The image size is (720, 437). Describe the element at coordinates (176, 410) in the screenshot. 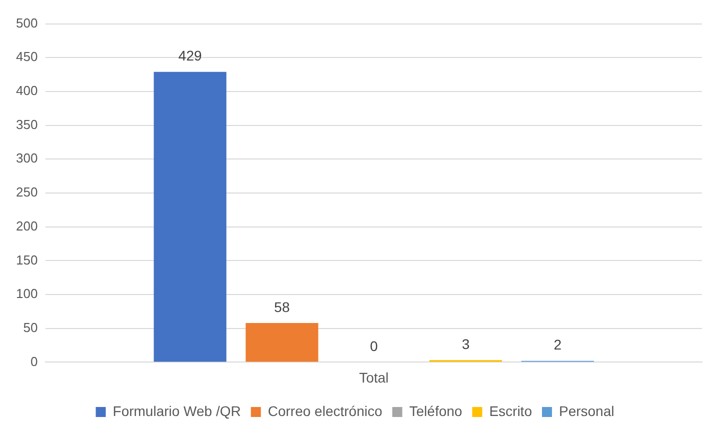

I see `legend-label: Formulario Web /QR` at that location.